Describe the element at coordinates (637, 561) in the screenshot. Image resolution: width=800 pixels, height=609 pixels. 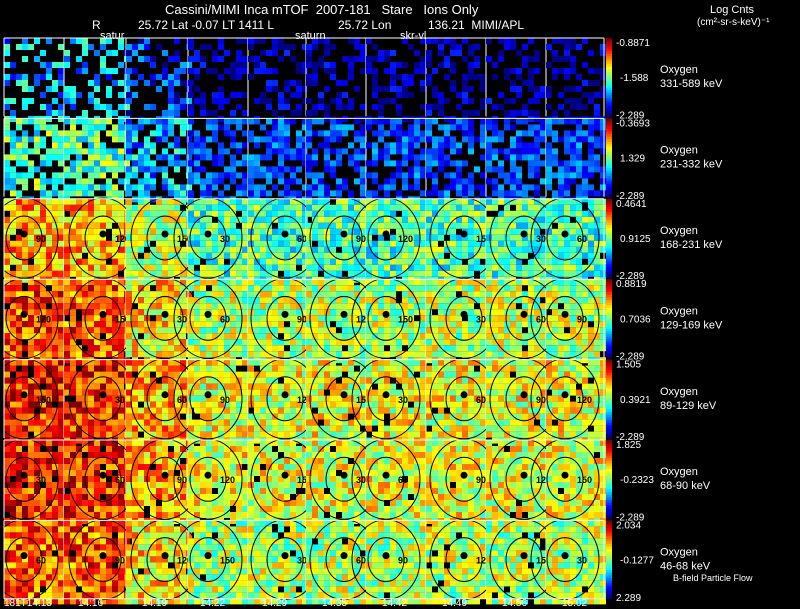
I see `colorbar-mid-label: -0.1277` at that location.